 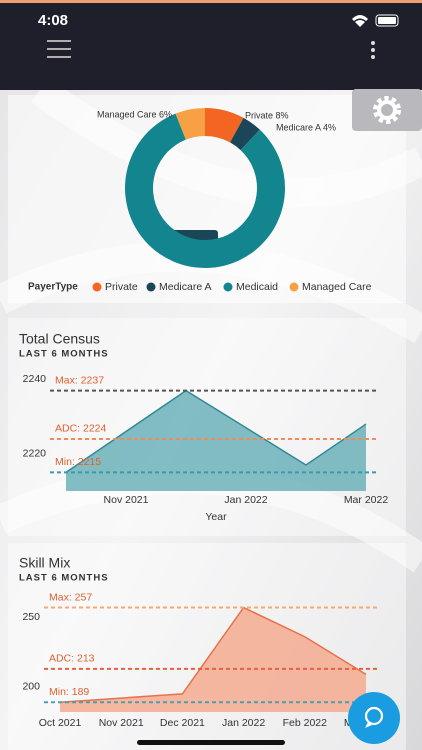 I want to click on x-axis-title: Year, so click(x=216, y=517).